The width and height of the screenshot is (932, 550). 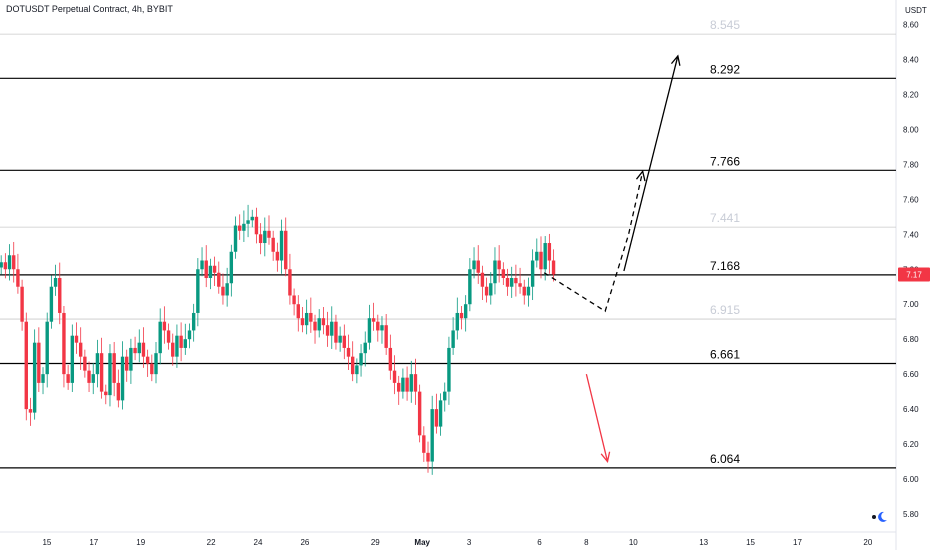 I want to click on y-tick-label: 8.20, so click(x=911, y=94).